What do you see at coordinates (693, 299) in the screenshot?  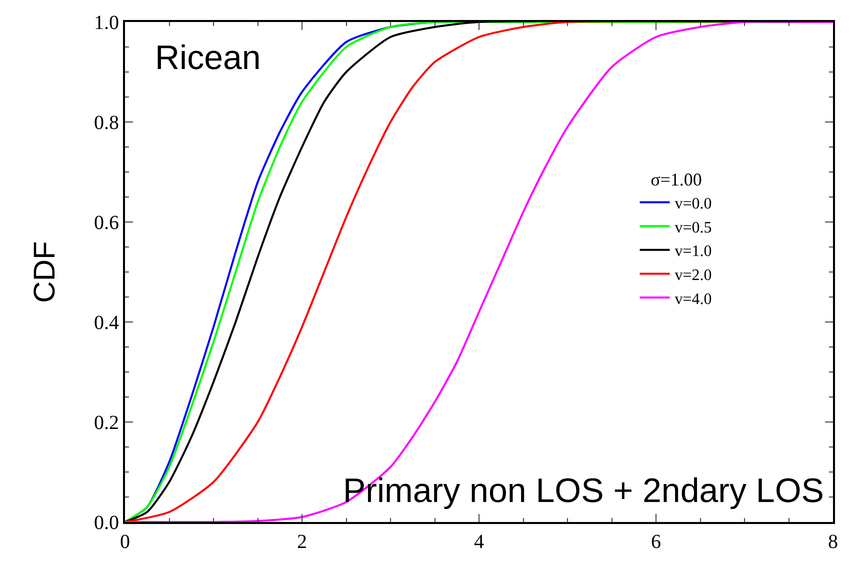 I see `legend-label: v=4.0` at bounding box center [693, 299].